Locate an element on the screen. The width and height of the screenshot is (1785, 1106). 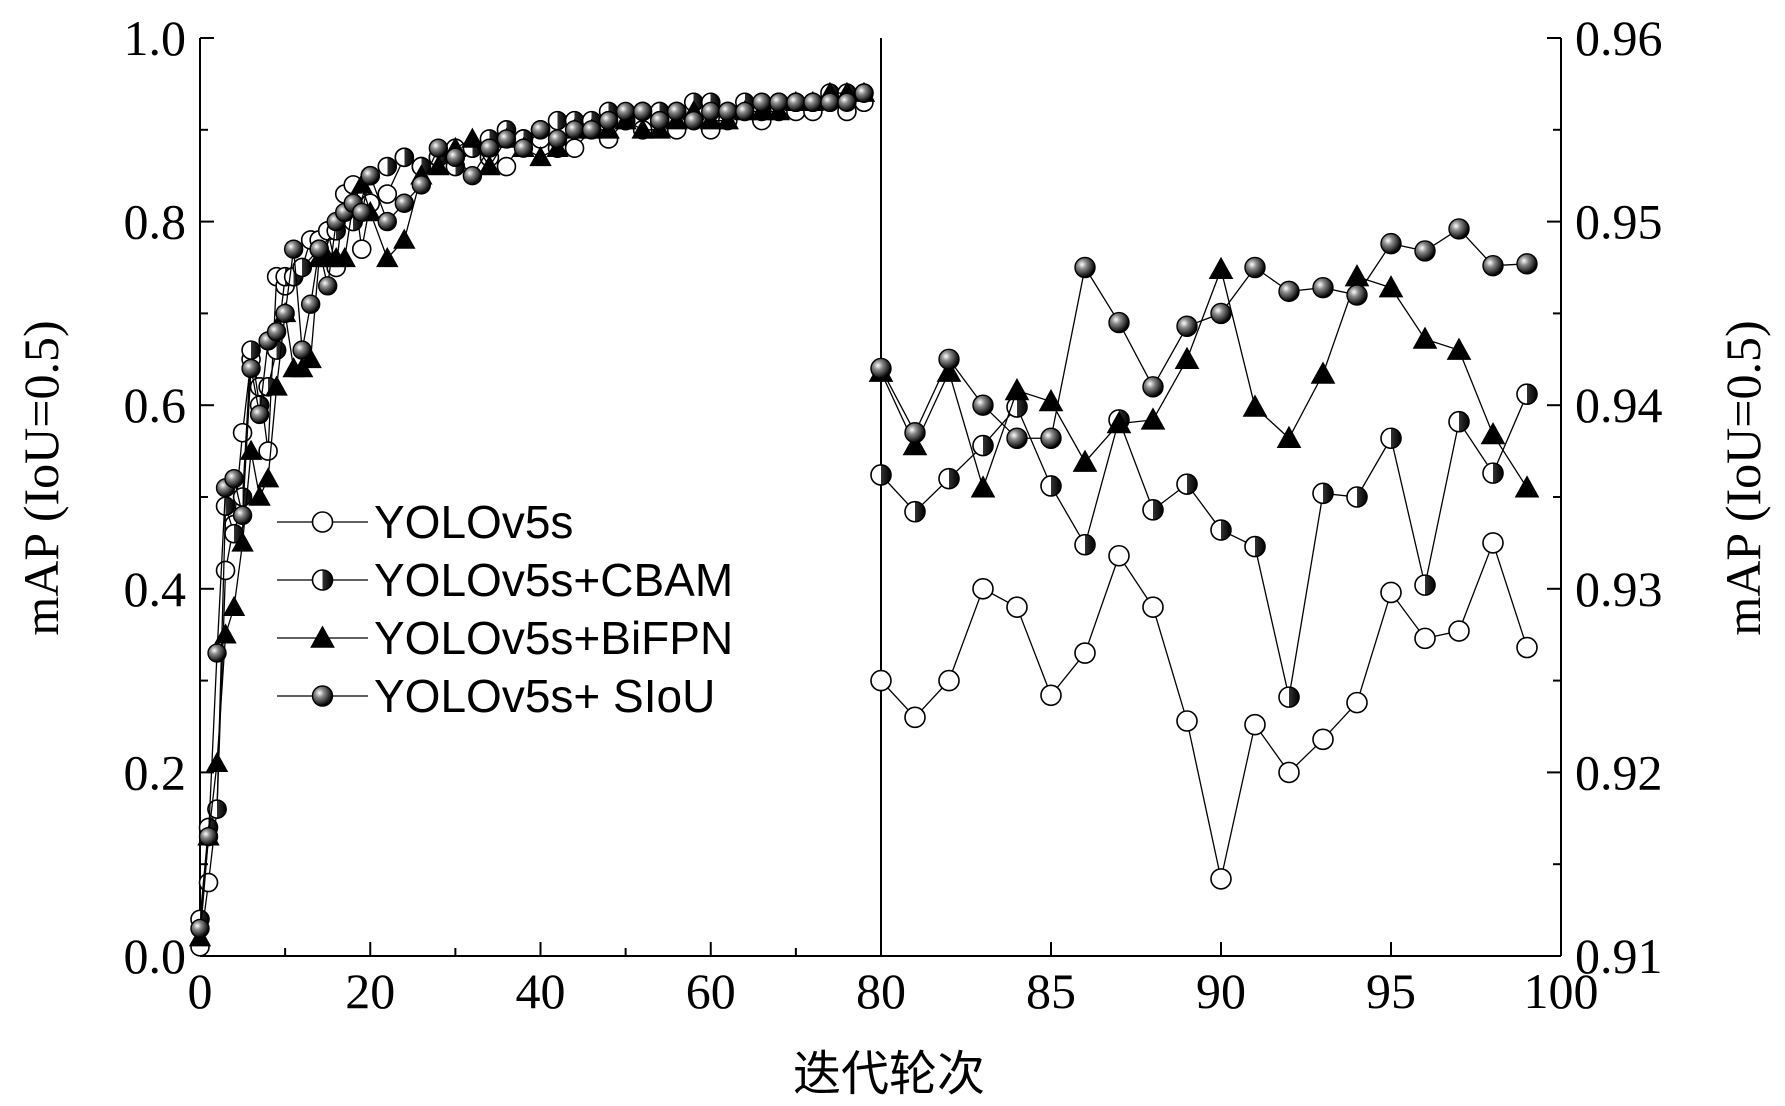
x-tick-label: 20 is located at coordinates (370, 991).